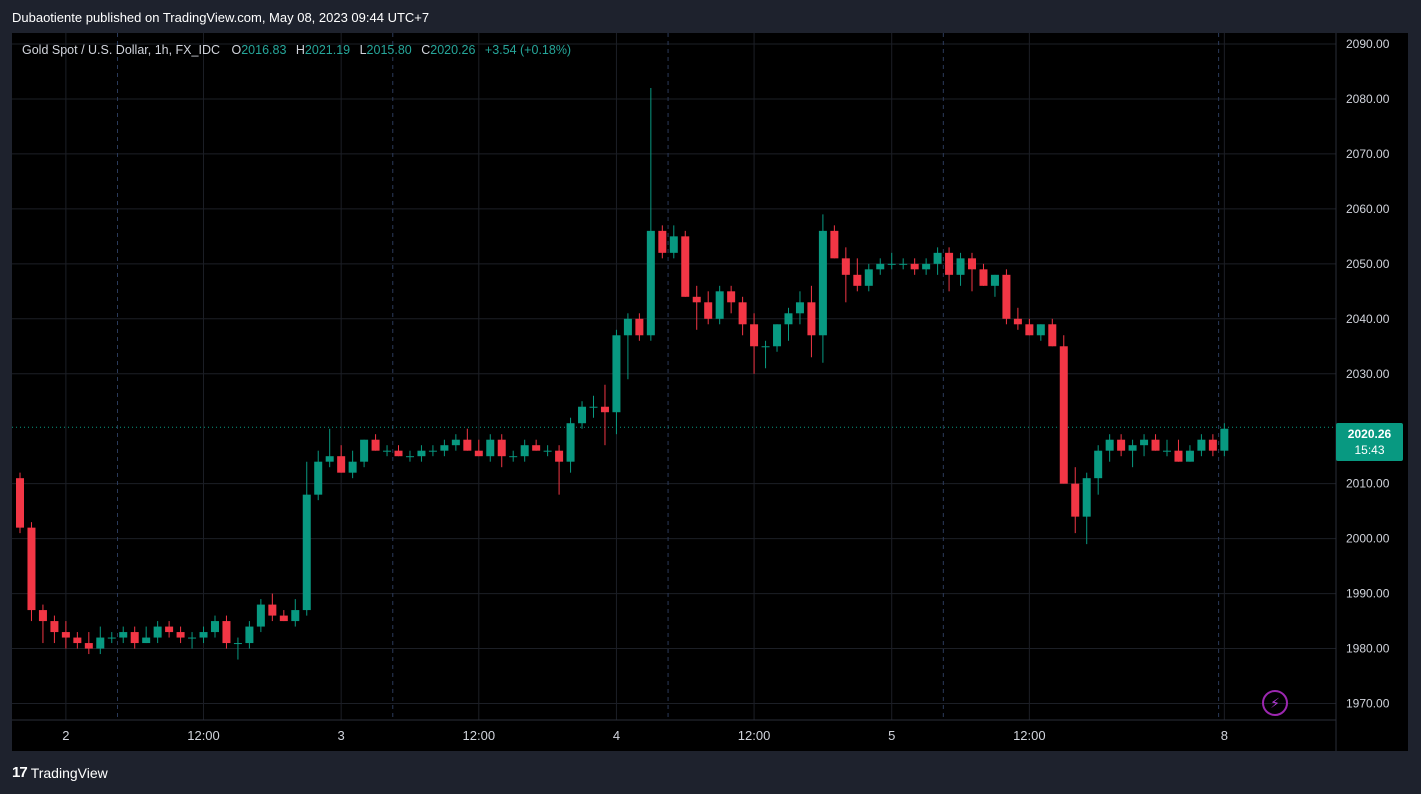 The width and height of the screenshot is (1421, 794). Describe the element at coordinates (264, 50) in the screenshot. I see `open-value: 2016.83` at that location.